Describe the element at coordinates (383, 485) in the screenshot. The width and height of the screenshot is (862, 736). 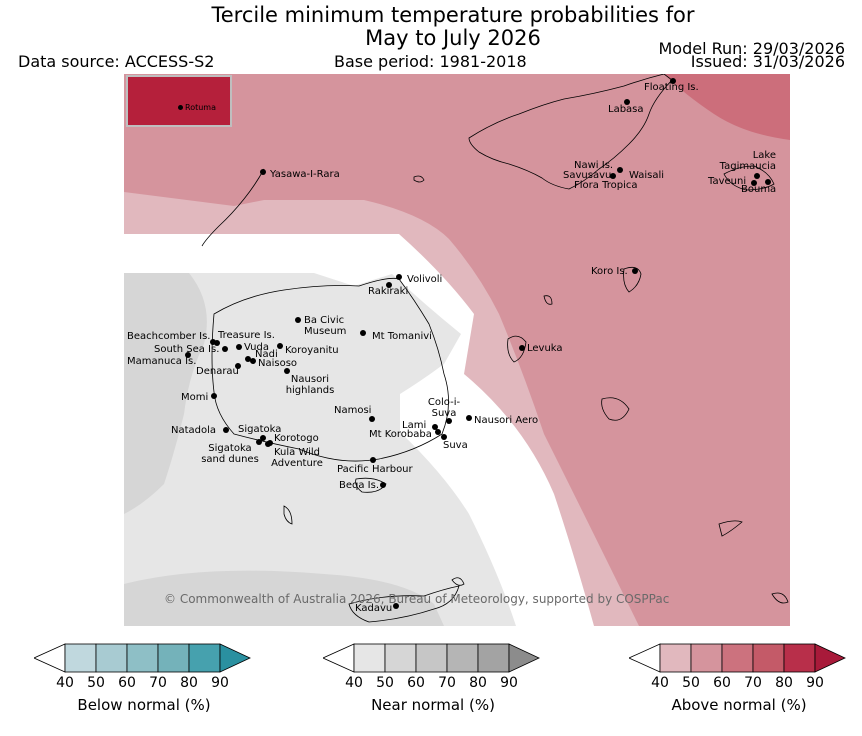
I see `marker-beqa` at that location.